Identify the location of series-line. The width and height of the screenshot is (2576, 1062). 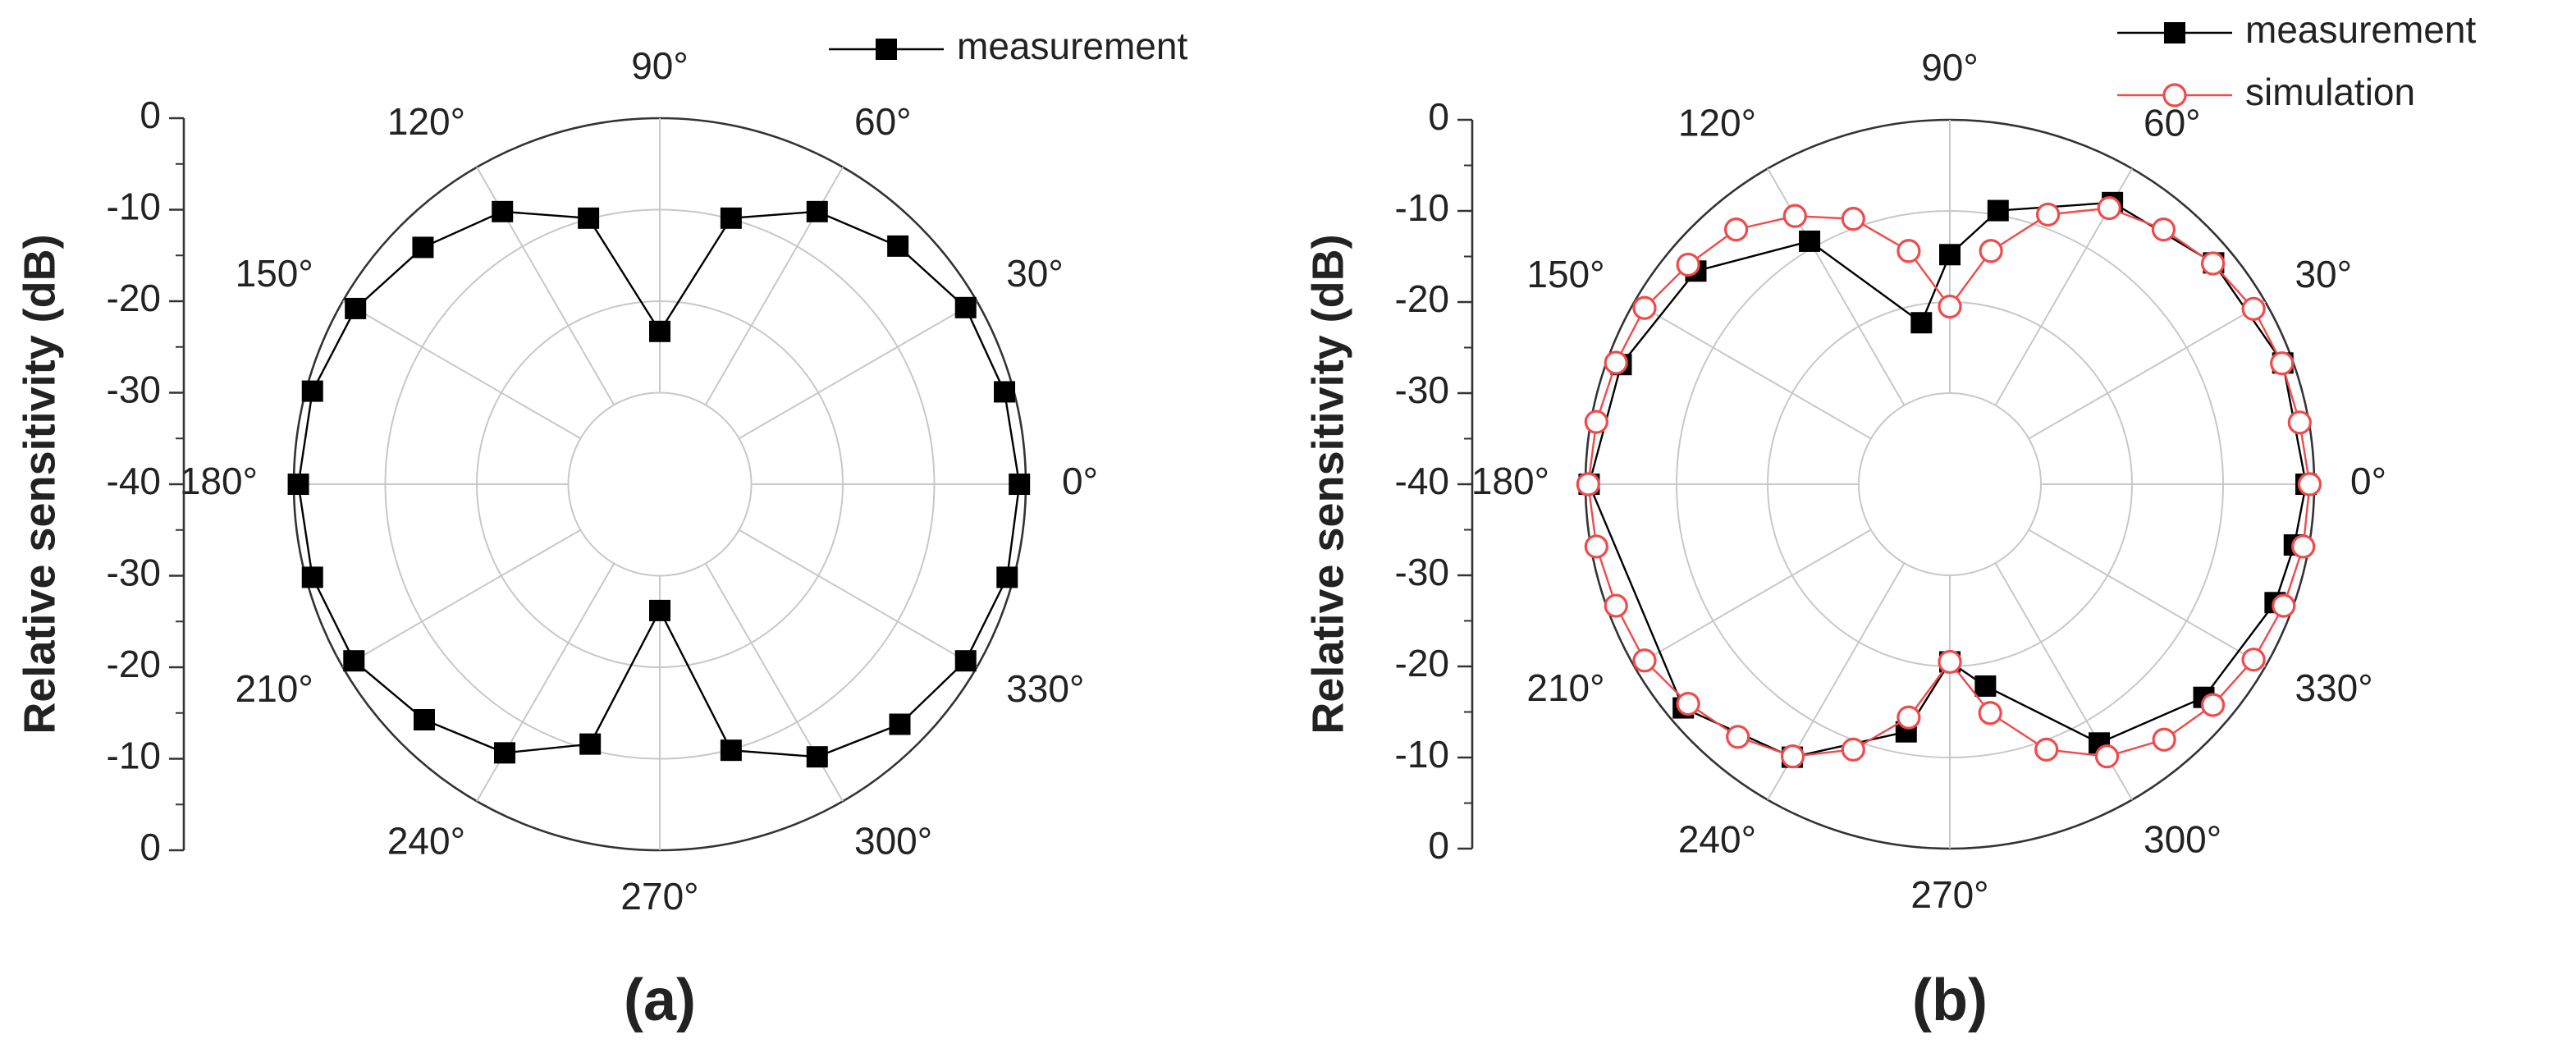
(1949, 483).